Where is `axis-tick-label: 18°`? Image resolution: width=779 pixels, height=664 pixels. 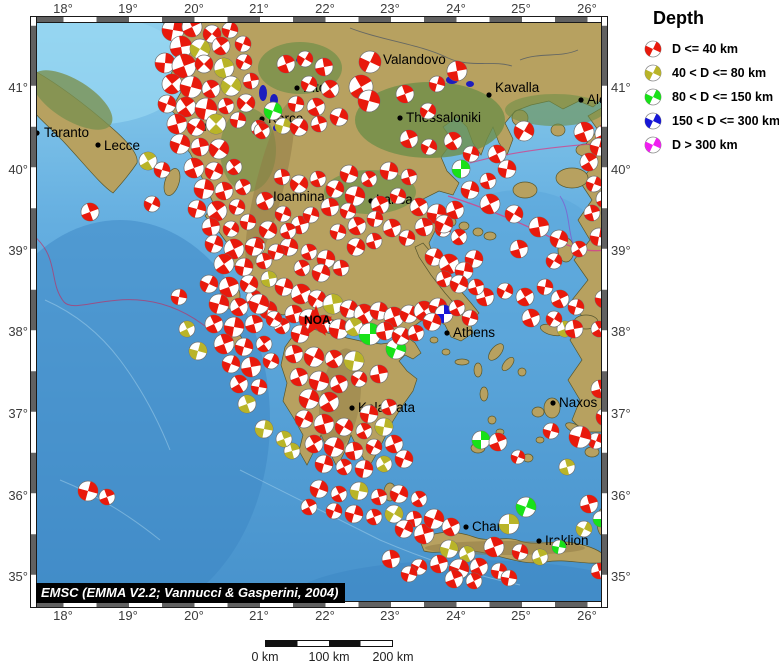
axis-tick-label: 18° is located at coordinates (63, 615).